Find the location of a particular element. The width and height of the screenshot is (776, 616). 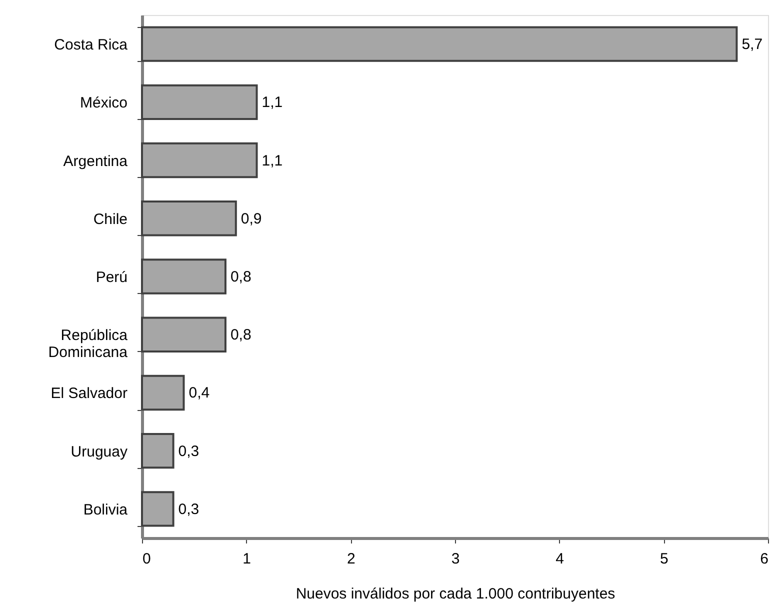

x-tick-label: 6 is located at coordinates (764, 559).